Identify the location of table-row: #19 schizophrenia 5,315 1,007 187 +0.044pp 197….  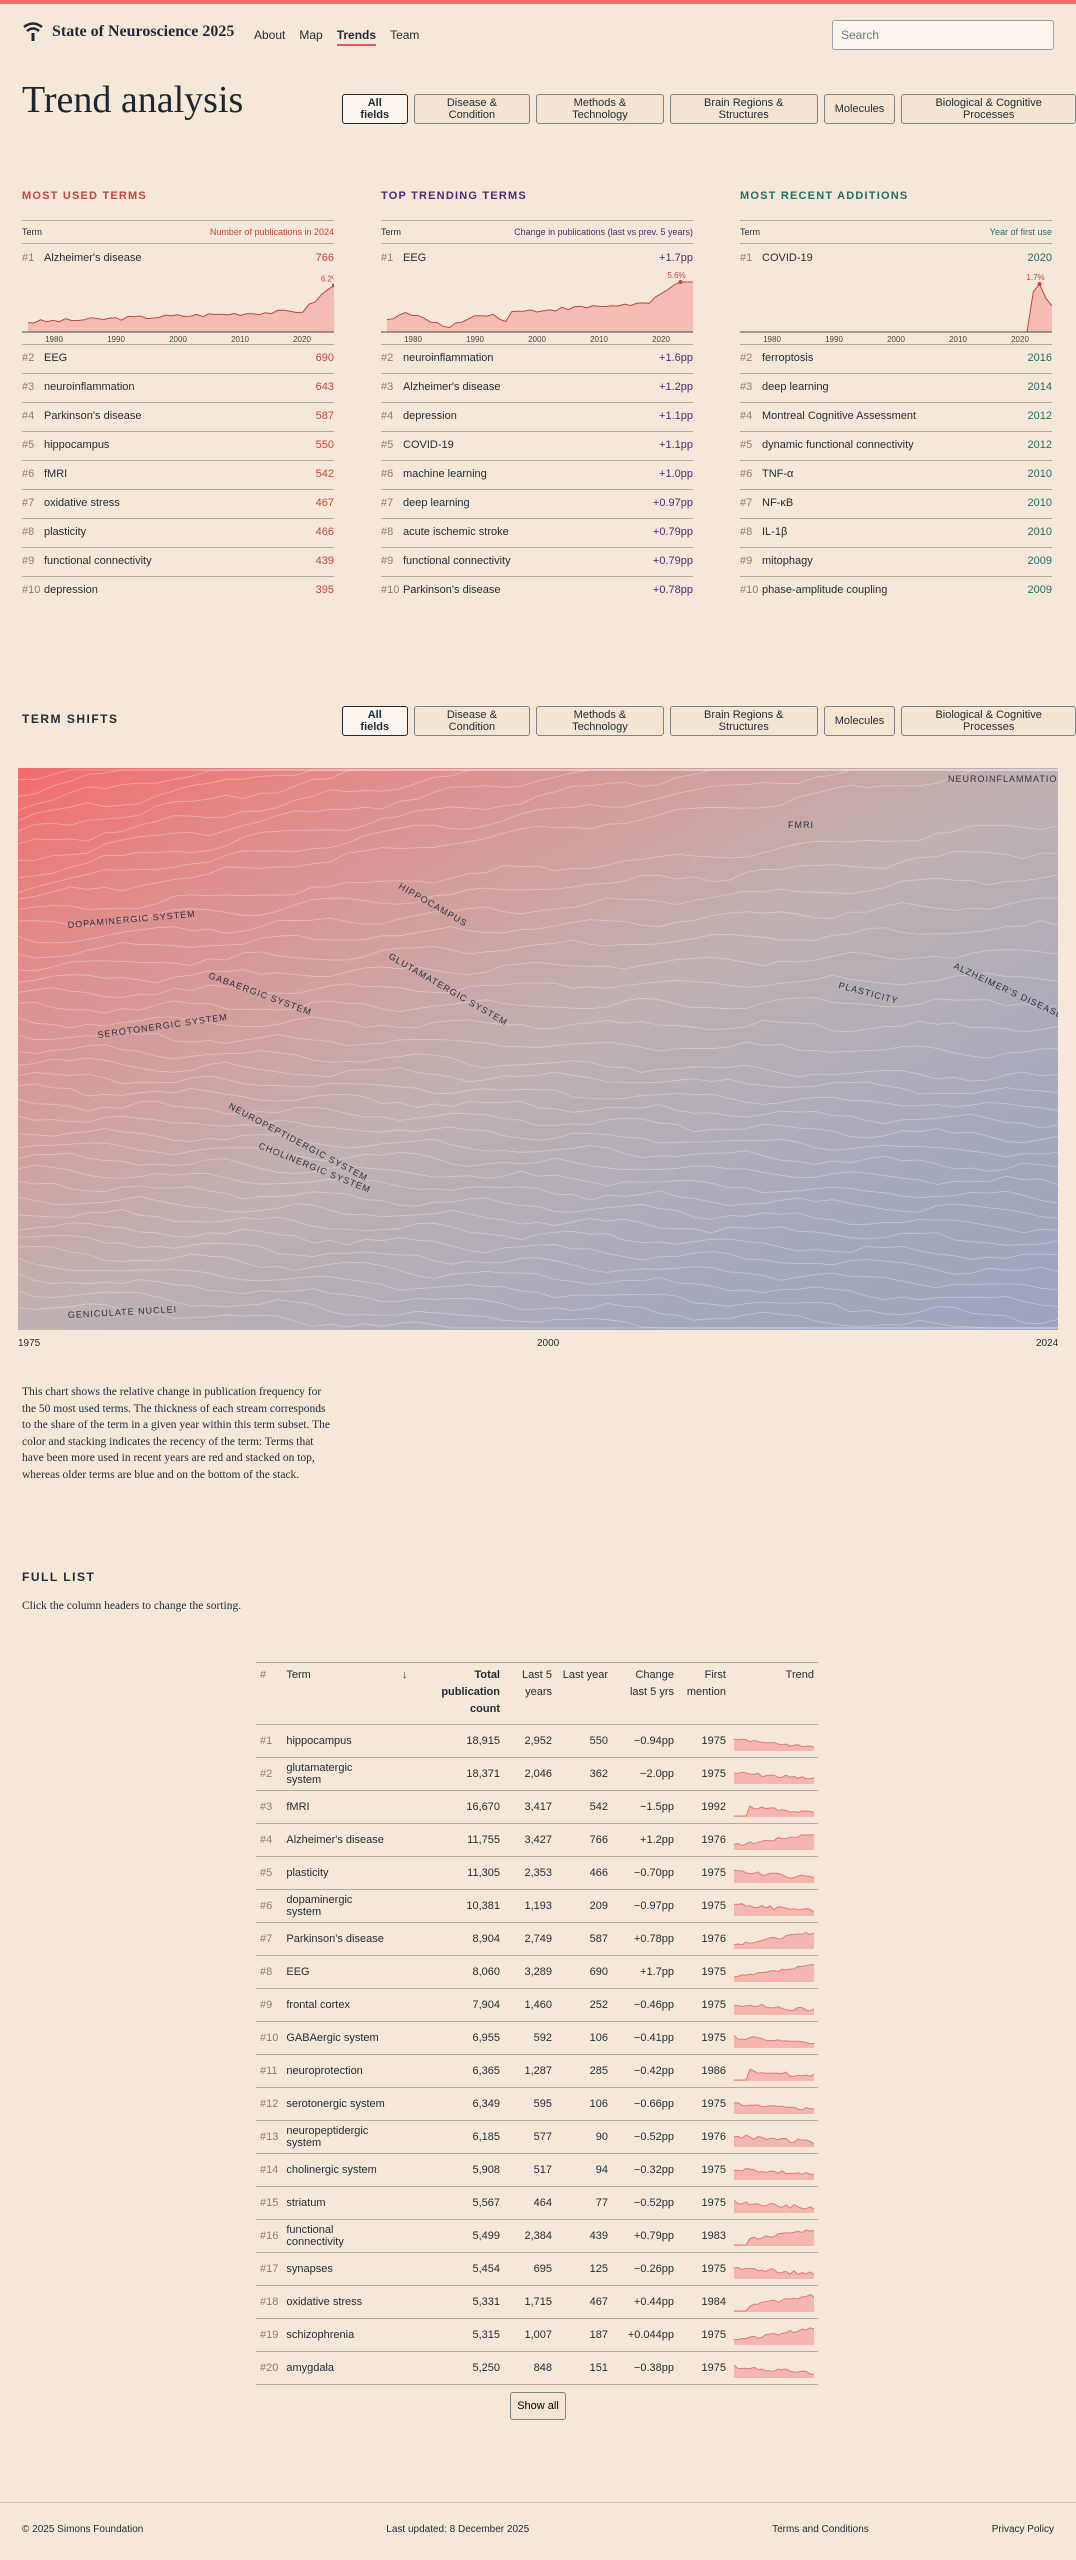
(537, 2335).